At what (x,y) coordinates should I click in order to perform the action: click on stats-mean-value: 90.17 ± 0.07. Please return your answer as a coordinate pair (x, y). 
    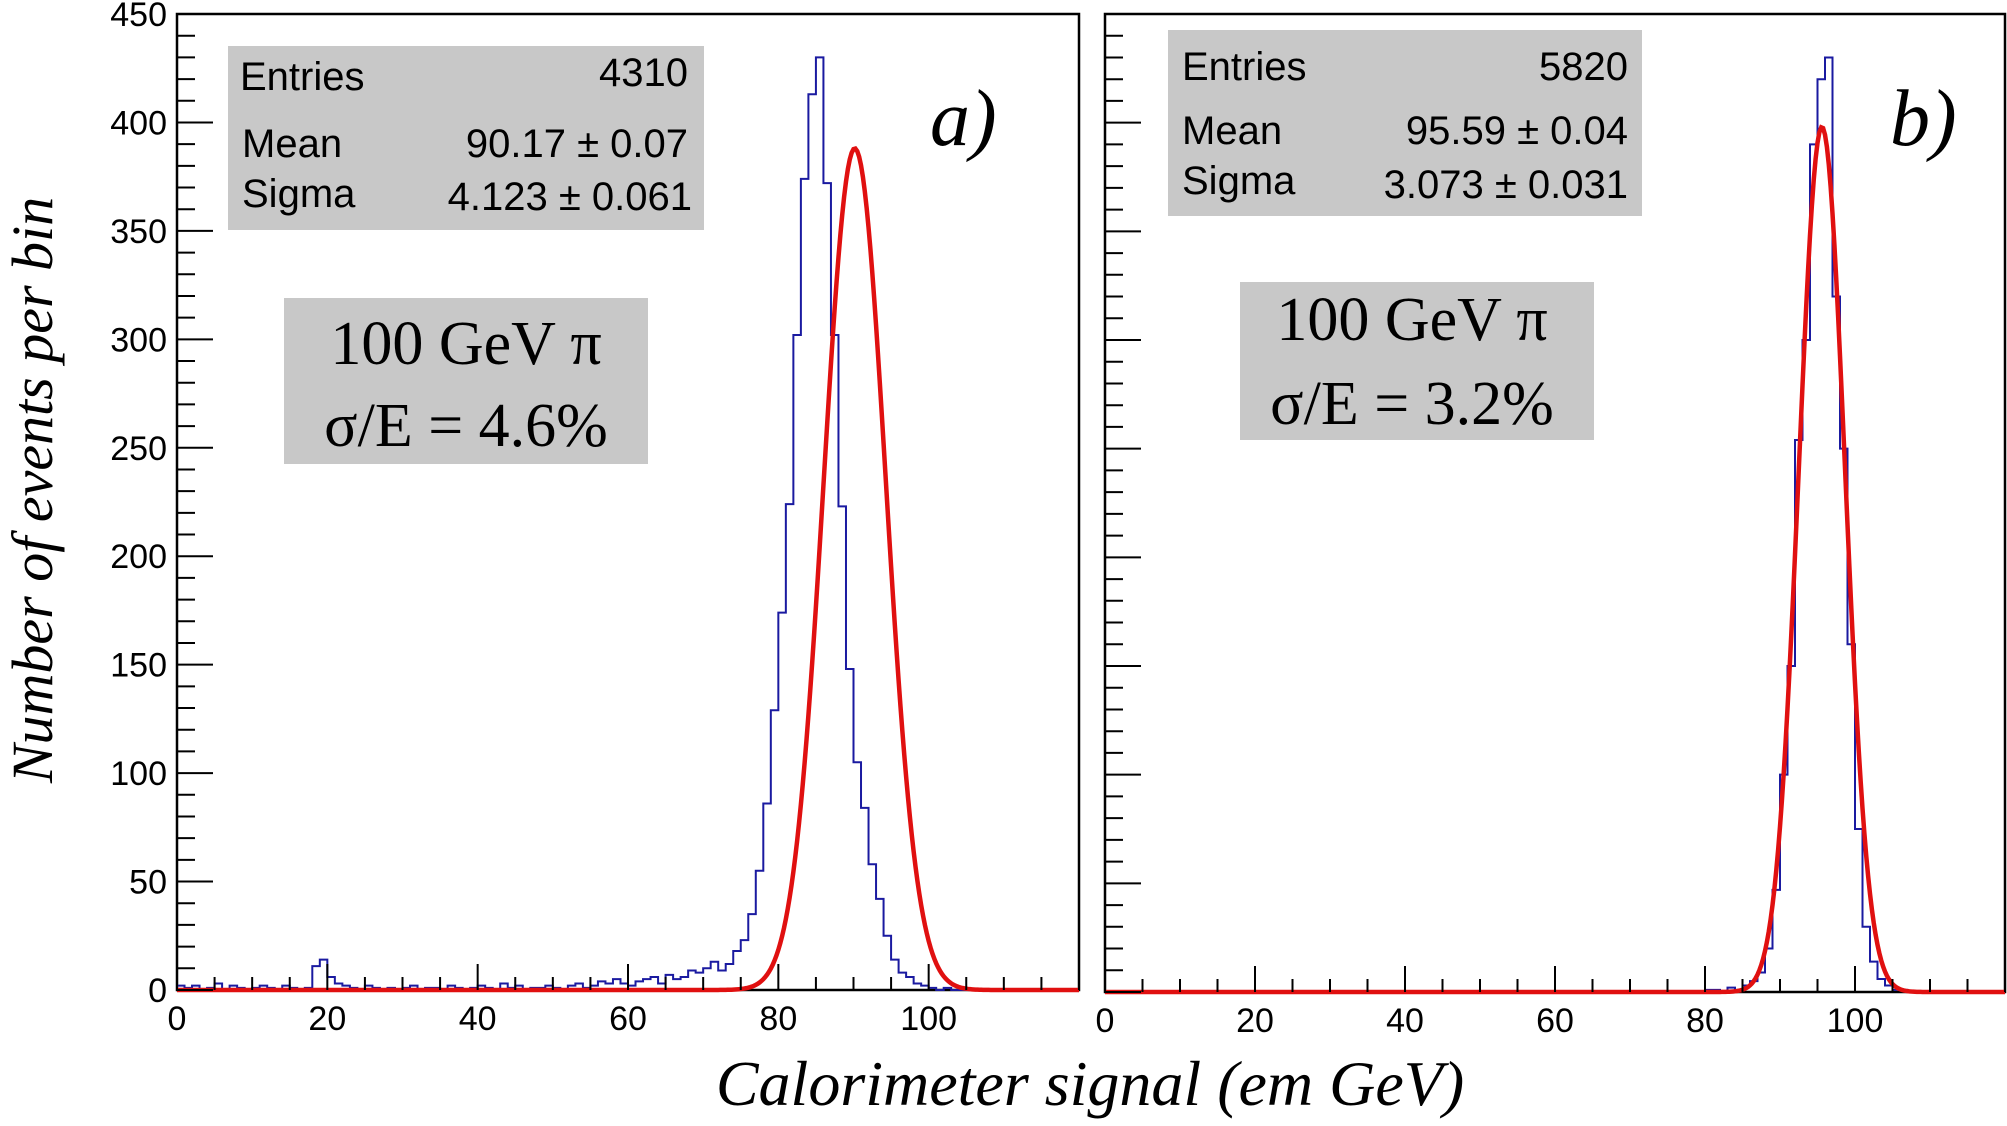
    Looking at the image, I should click on (577, 144).